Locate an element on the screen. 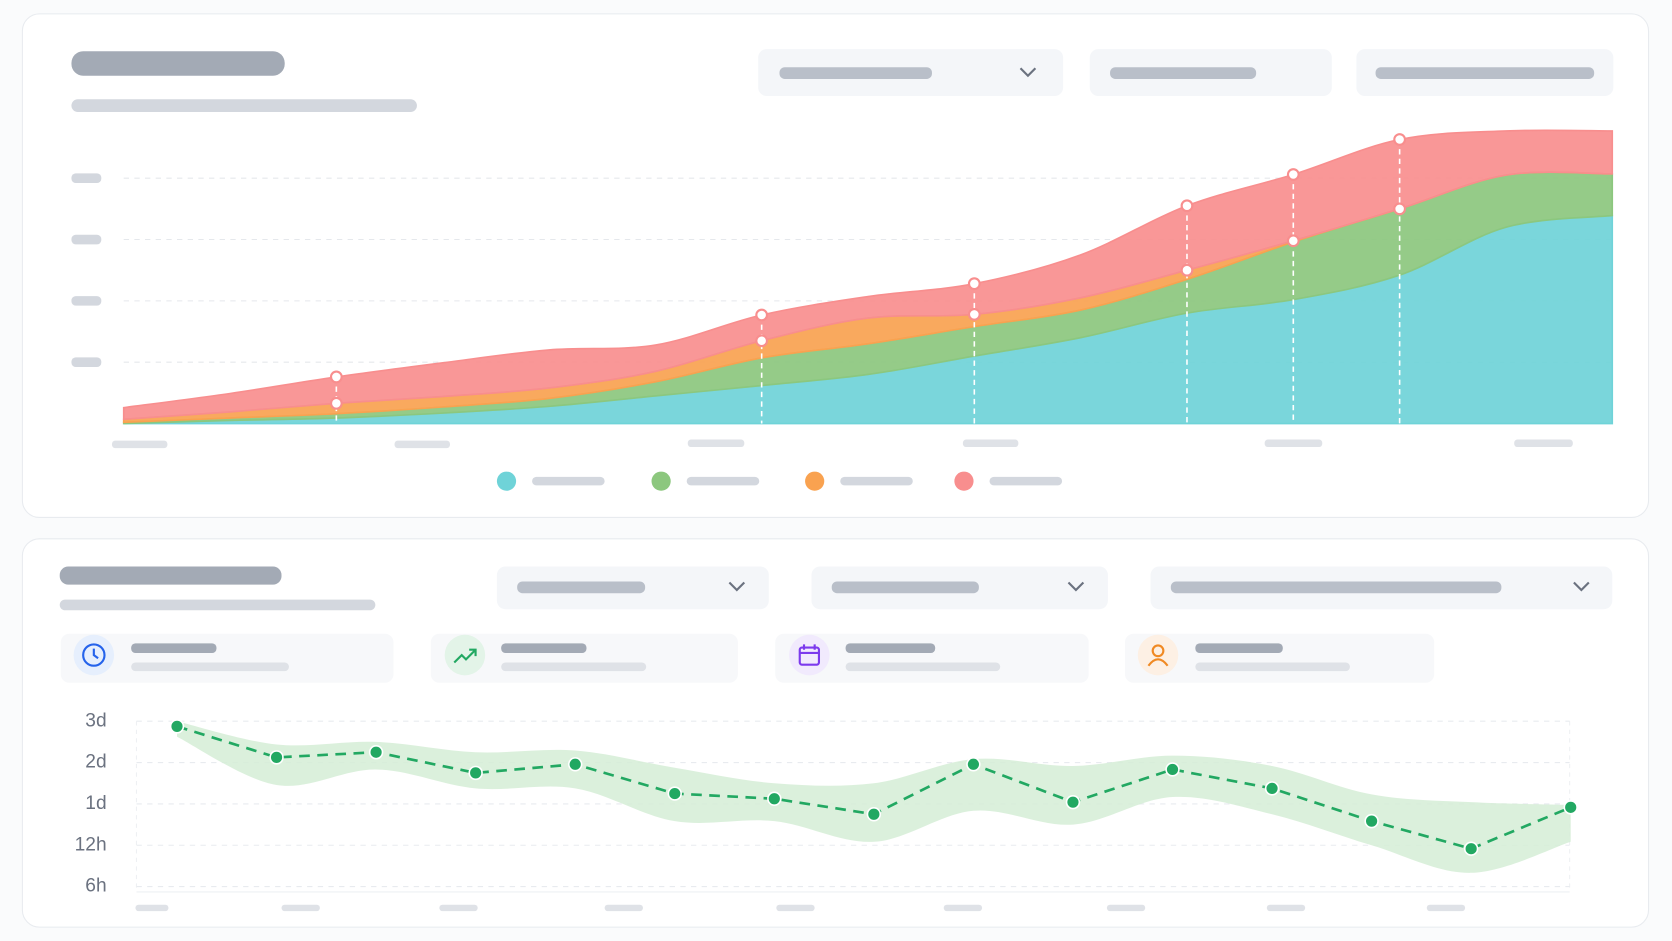  x-tick-placeholders is located at coordinates (842, 444).